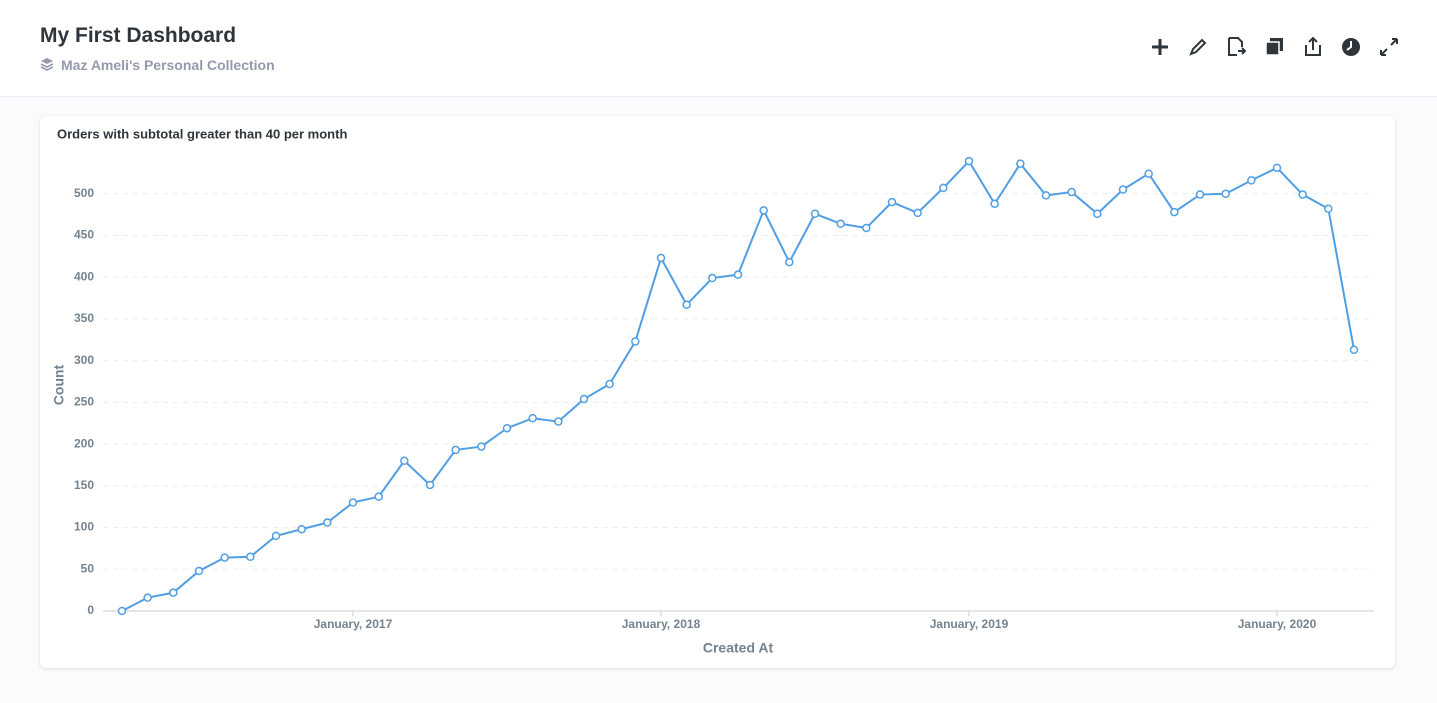  What do you see at coordinates (1237, 46) in the screenshot?
I see `revision-button` at bounding box center [1237, 46].